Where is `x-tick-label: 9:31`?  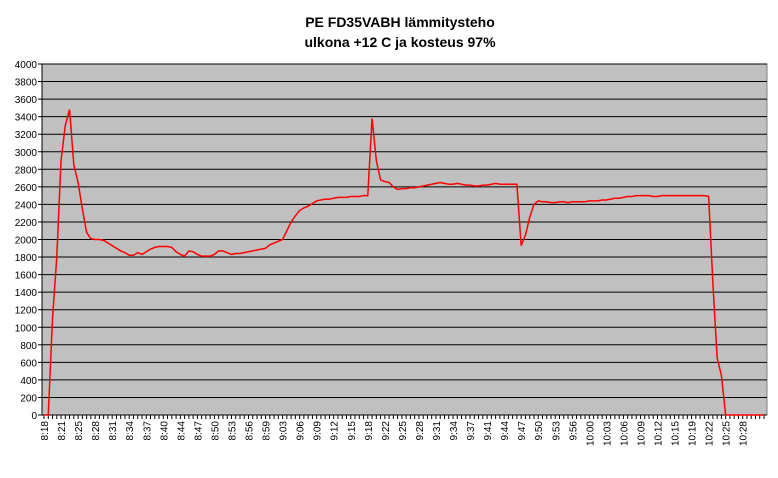
x-tick-label: 9:31 is located at coordinates (437, 431).